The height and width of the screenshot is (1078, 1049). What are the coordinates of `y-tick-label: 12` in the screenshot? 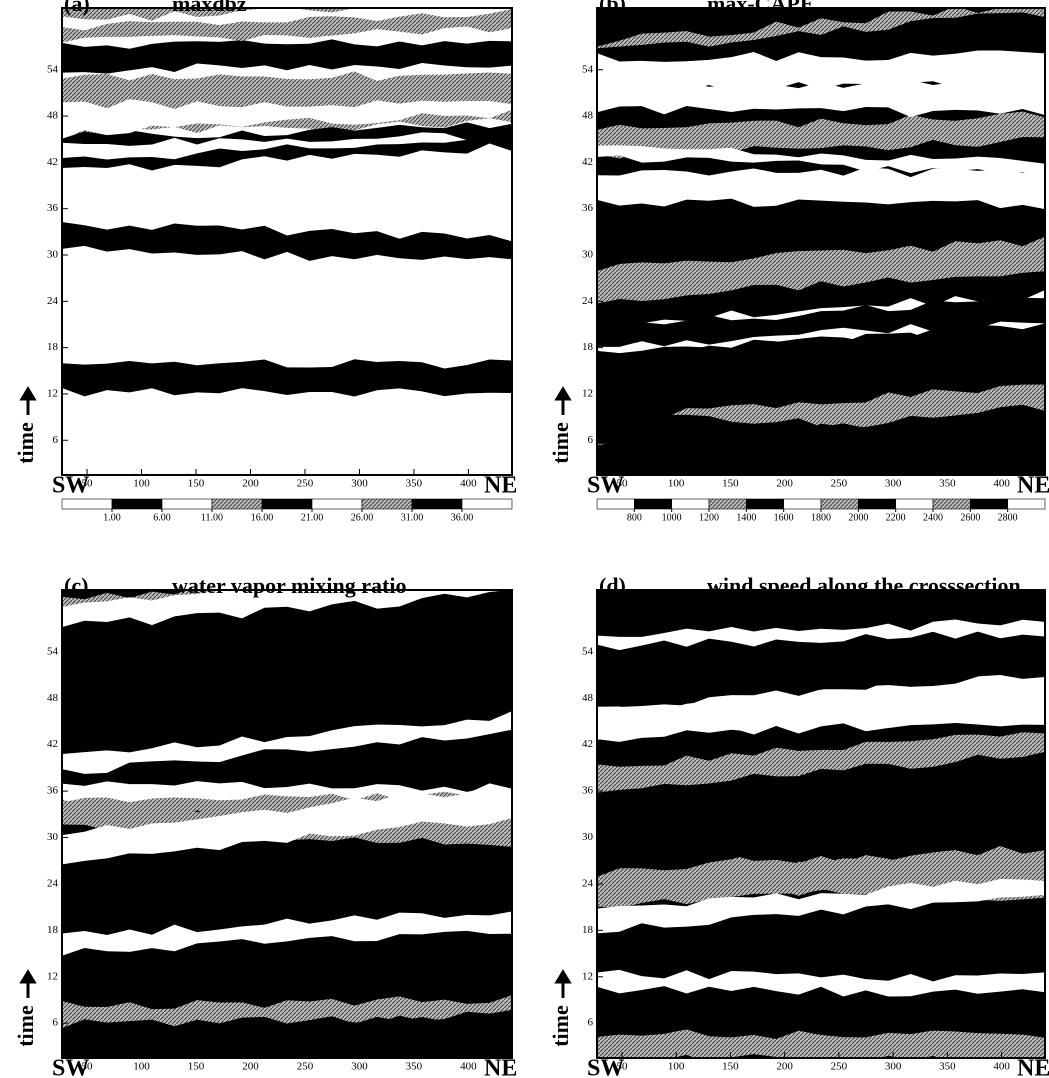 It's located at (587, 393).